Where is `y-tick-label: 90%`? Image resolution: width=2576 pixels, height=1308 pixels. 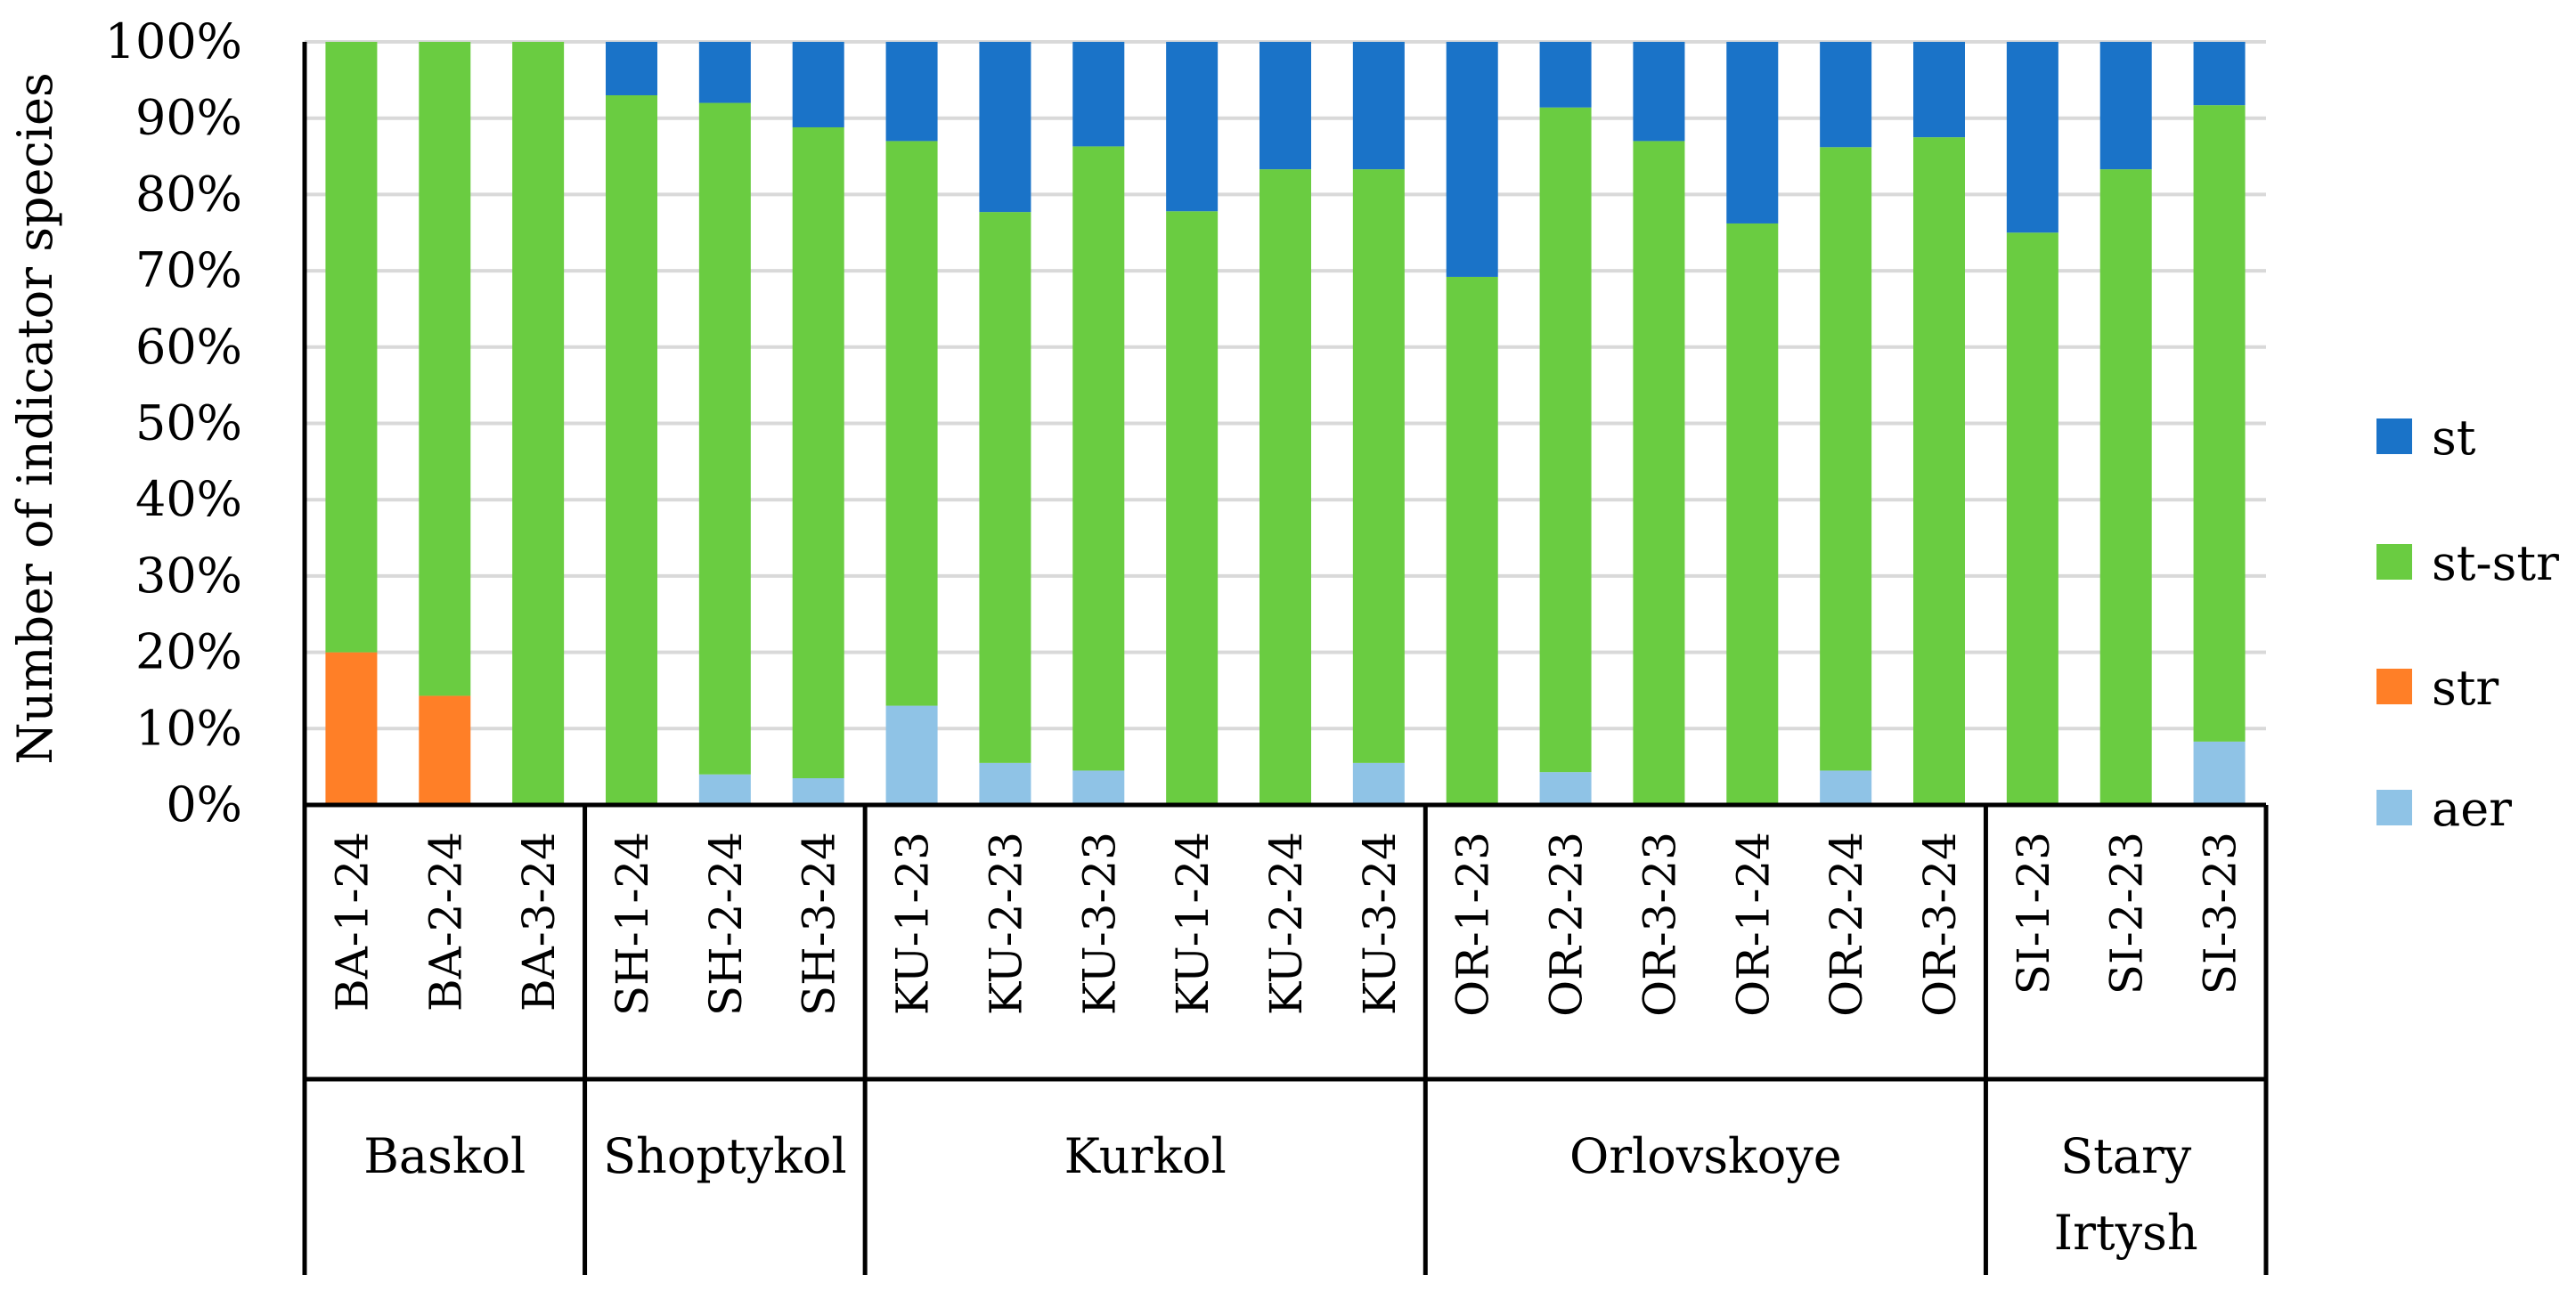
y-tick-label: 90% is located at coordinates (189, 118).